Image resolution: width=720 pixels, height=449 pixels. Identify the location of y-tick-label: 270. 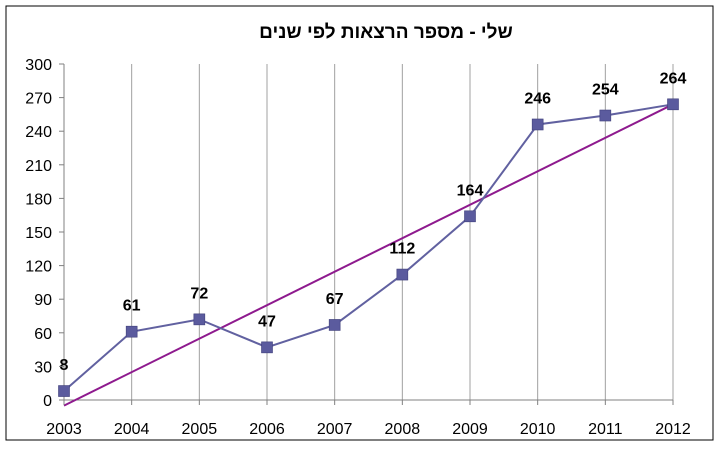
(38, 99).